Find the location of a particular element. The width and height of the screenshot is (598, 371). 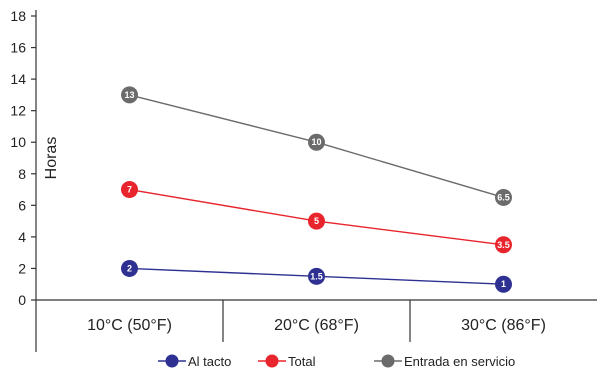

y-tick-label: 4 is located at coordinates (22, 237).